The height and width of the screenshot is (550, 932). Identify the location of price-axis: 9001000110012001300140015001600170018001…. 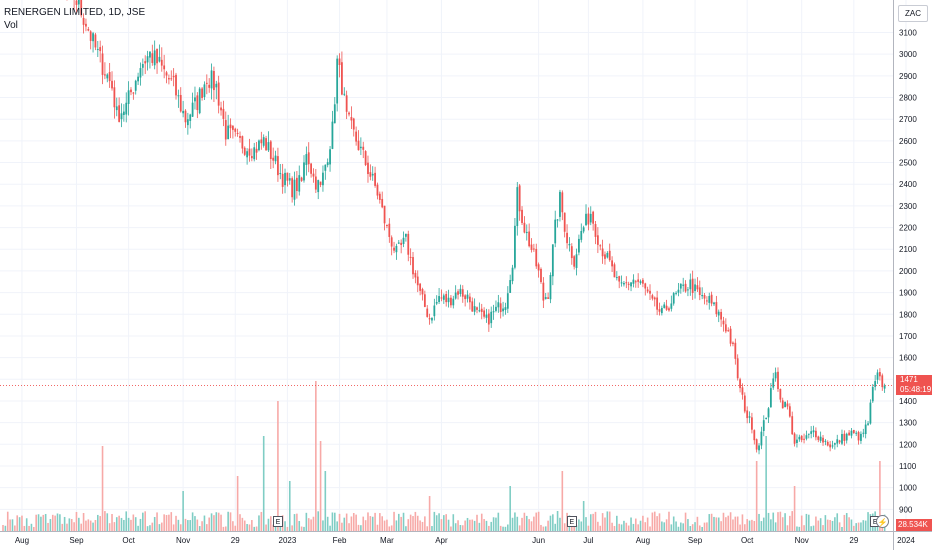
(908, 272).